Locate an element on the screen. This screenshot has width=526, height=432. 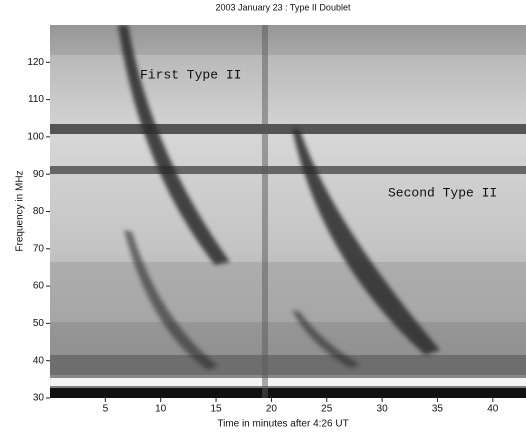
y-tick-label: 110 is located at coordinates (36, 99).